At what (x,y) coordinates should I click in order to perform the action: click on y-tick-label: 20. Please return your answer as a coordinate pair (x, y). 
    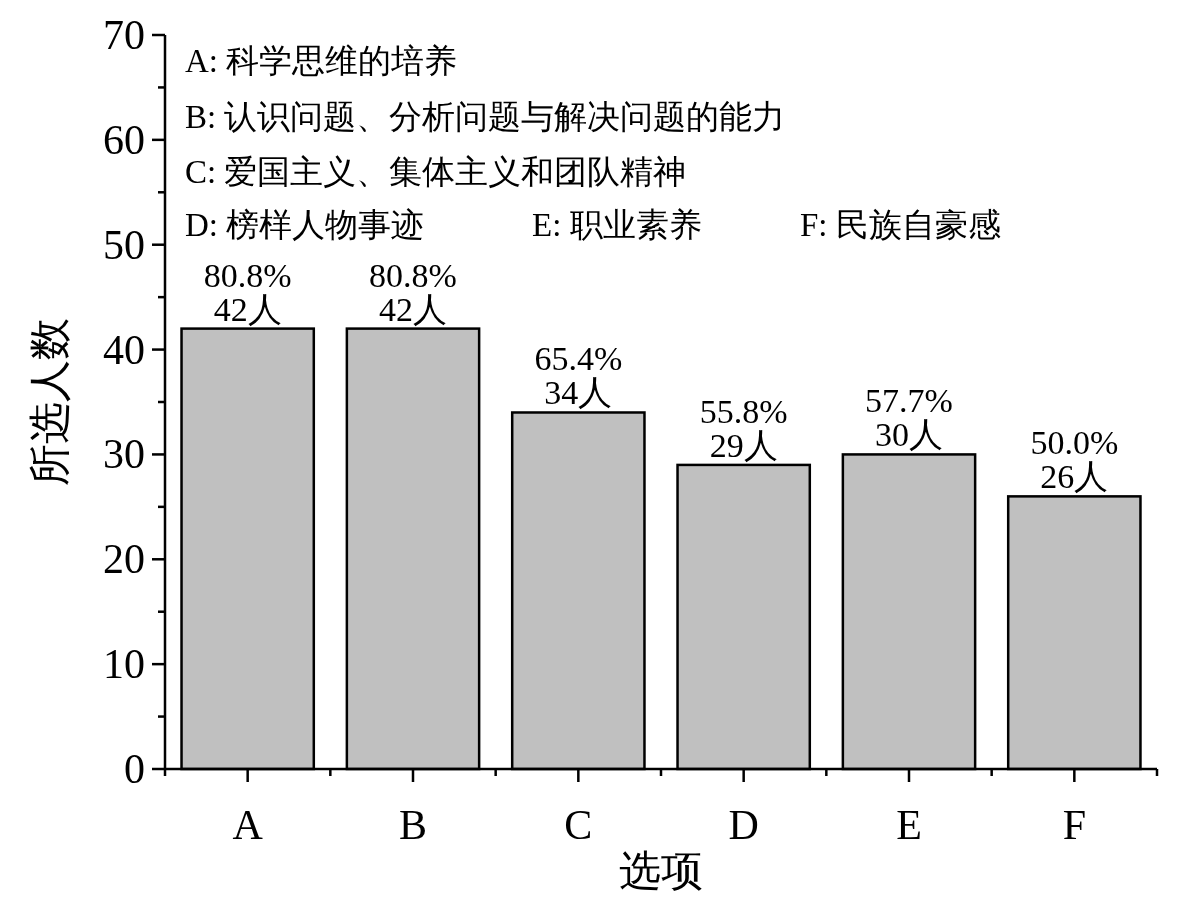
    Looking at the image, I should click on (124, 559).